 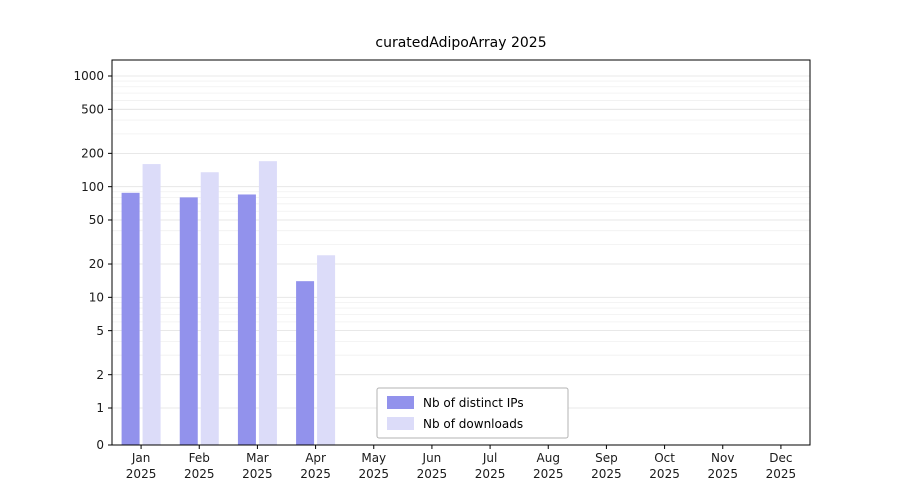 What do you see at coordinates (373, 458) in the screenshot?
I see `x-tick-label-month: May` at bounding box center [373, 458].